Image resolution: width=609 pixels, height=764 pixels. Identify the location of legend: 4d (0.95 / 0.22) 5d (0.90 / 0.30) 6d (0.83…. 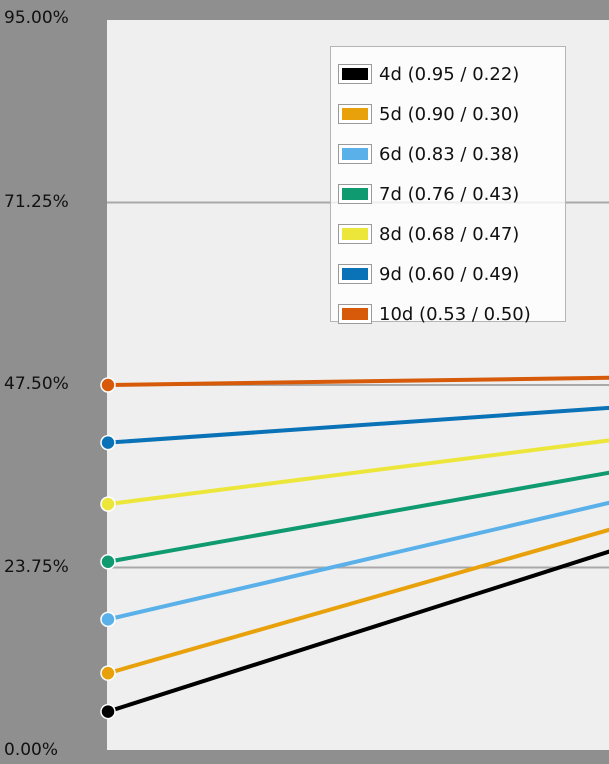
(448, 185).